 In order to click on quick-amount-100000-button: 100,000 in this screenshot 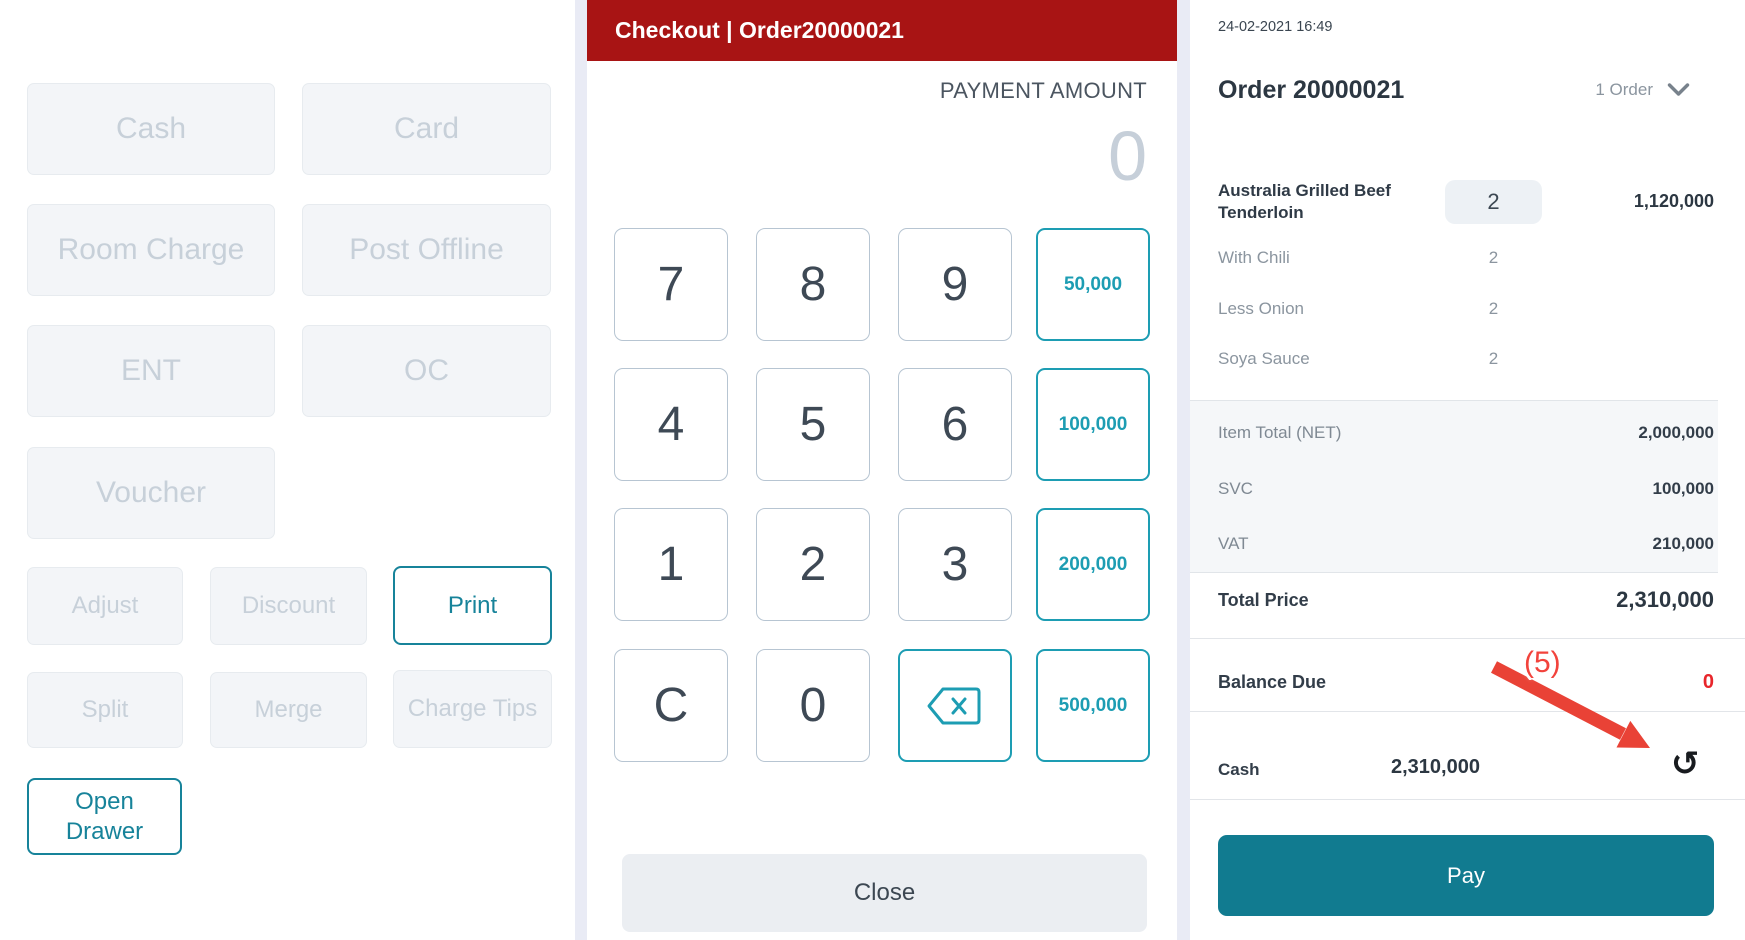, I will do `click(1093, 424)`.